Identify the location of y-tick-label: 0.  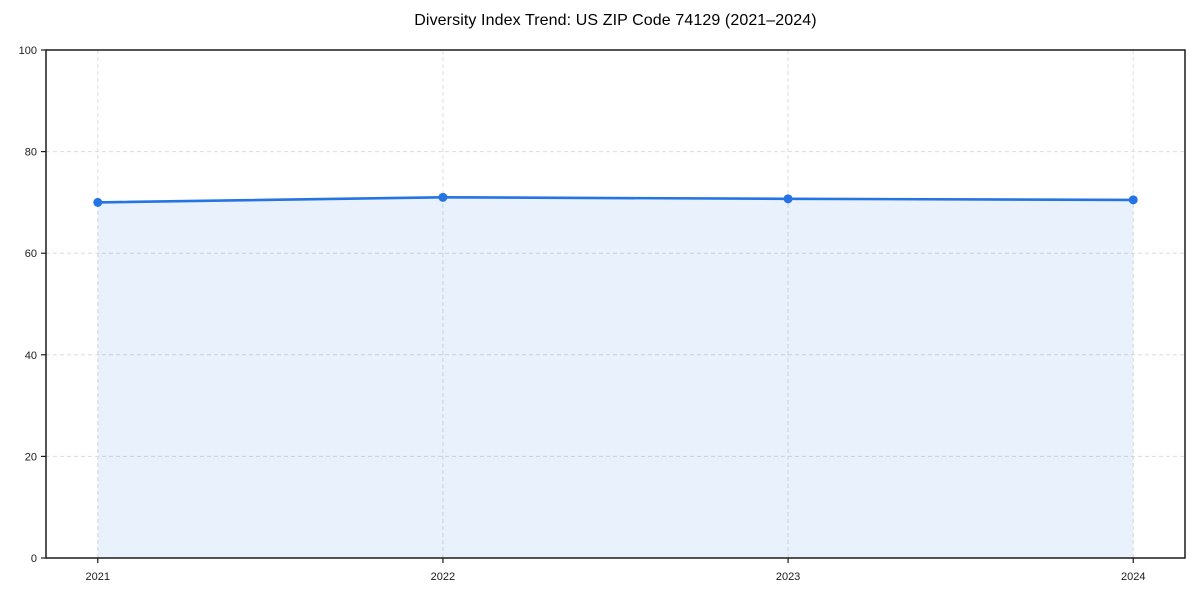
(34, 559).